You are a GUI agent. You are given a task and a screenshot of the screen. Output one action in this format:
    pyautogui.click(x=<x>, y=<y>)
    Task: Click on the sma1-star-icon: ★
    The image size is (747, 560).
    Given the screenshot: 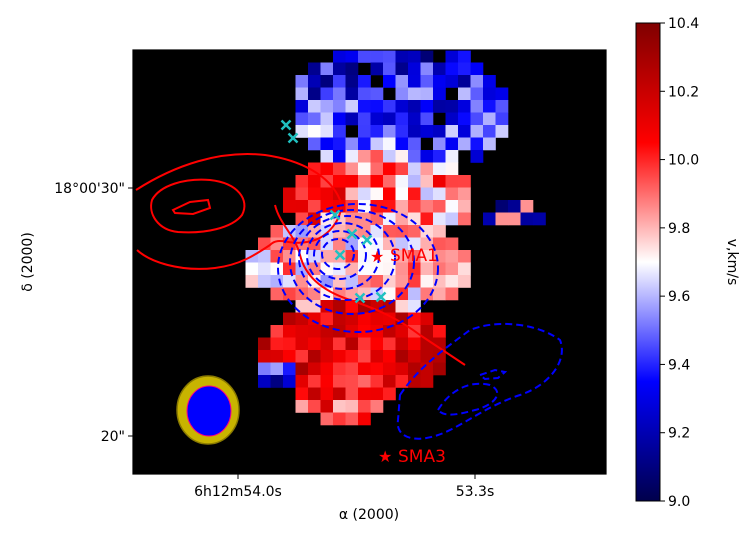 What is the action you would take?
    pyautogui.click(x=377, y=256)
    